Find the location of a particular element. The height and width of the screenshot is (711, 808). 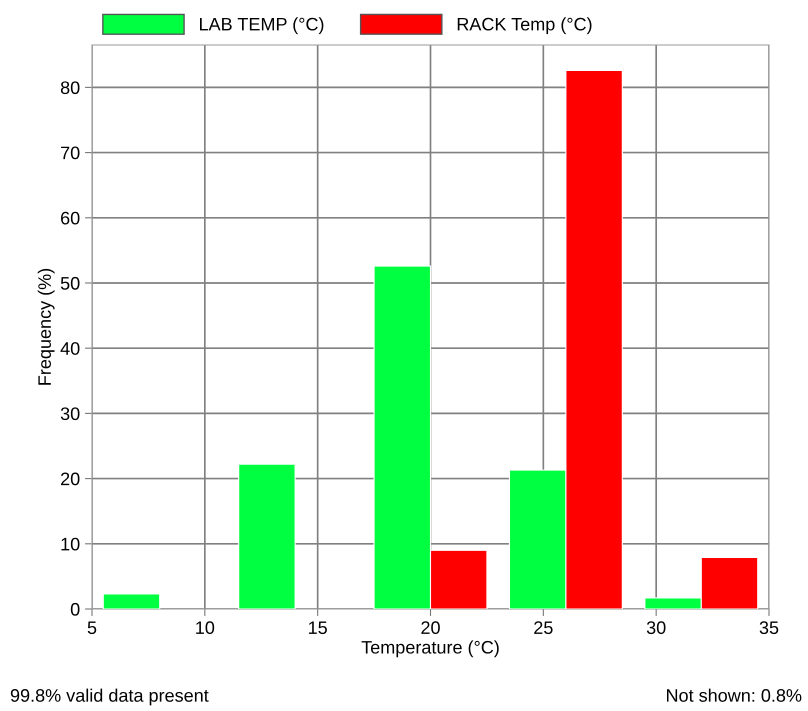

x-tick-label: 10 is located at coordinates (205, 627).